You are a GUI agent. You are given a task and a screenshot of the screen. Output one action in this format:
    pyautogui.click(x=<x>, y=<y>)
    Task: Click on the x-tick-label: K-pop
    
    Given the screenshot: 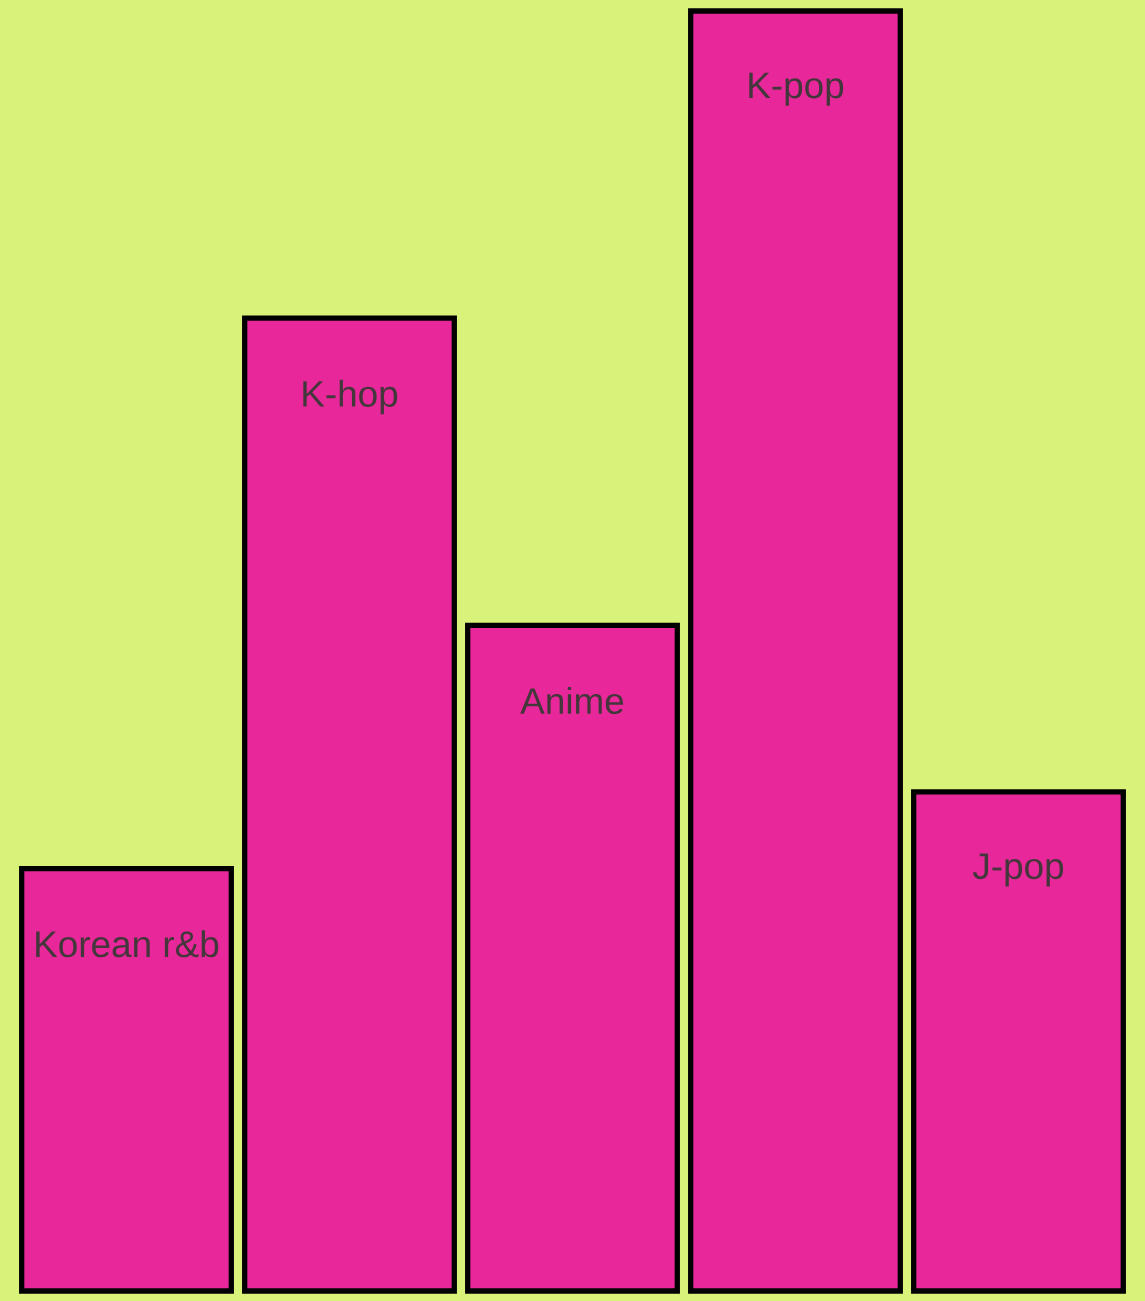 What is the action you would take?
    pyautogui.click(x=796, y=89)
    